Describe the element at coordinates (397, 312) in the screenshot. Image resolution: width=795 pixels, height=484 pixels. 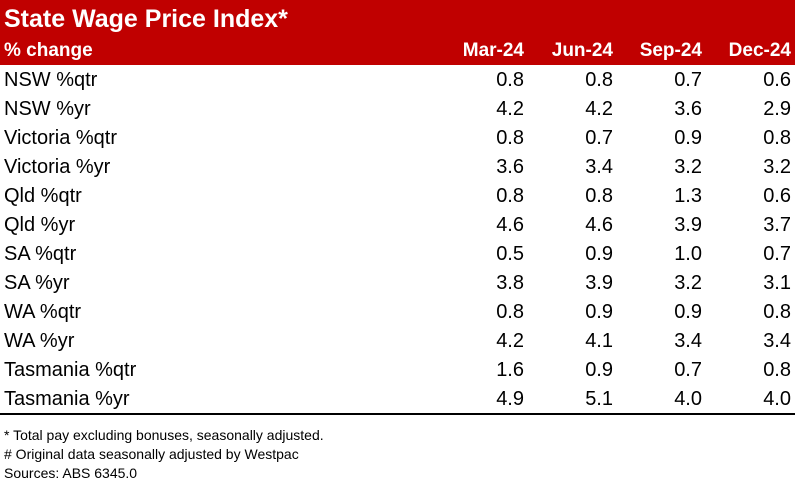
I see `table-row: WA %qtr 0.8 0.9 0.9 0.8` at that location.